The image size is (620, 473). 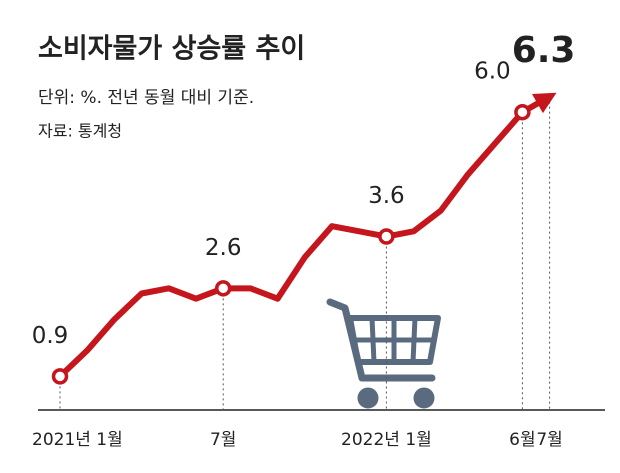 What do you see at coordinates (171, 49) in the screenshot?
I see `chart-title: 소비자물가 상승률 추이` at bounding box center [171, 49].